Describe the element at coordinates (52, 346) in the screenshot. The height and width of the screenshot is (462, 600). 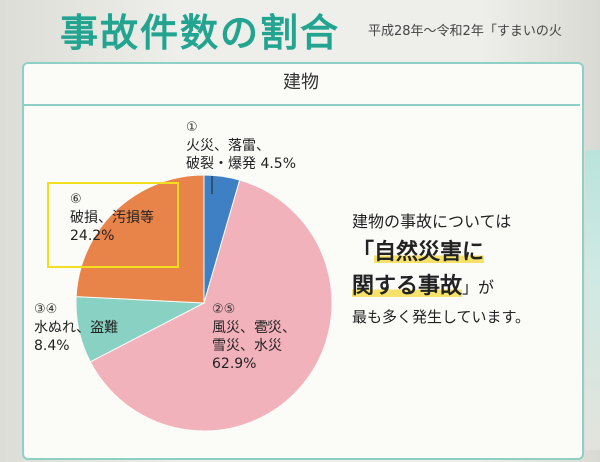
I see `slice-value: 8.4%` at that location.